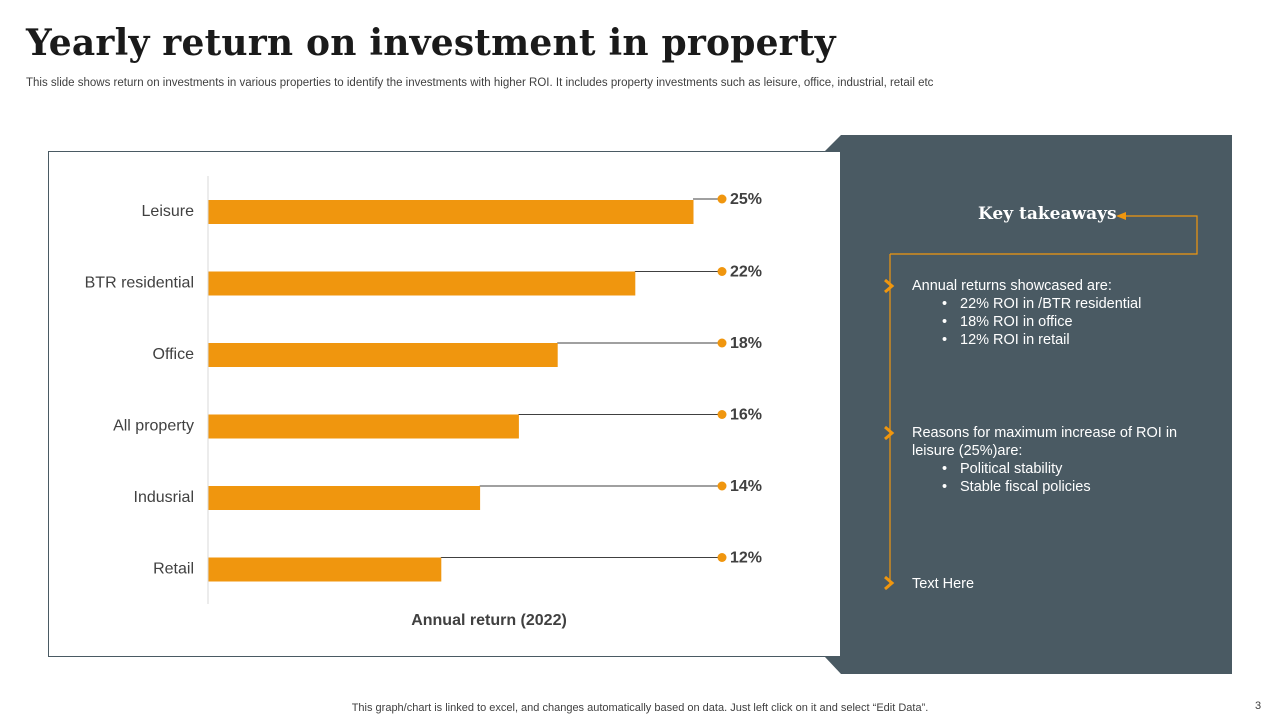 The image size is (1280, 720). Describe the element at coordinates (1121, 216) in the screenshot. I see `connector-arrowhead` at that location.